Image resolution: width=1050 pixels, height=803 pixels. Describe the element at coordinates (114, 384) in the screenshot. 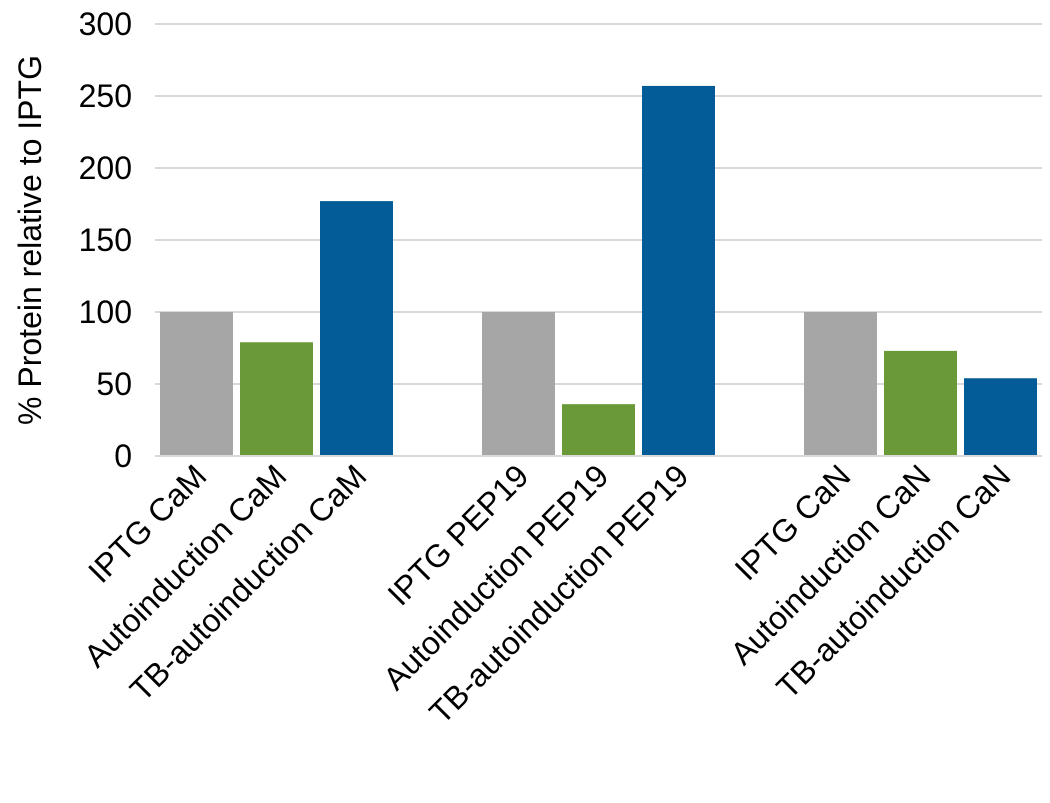

I see `y-tick-label: 50` at that location.